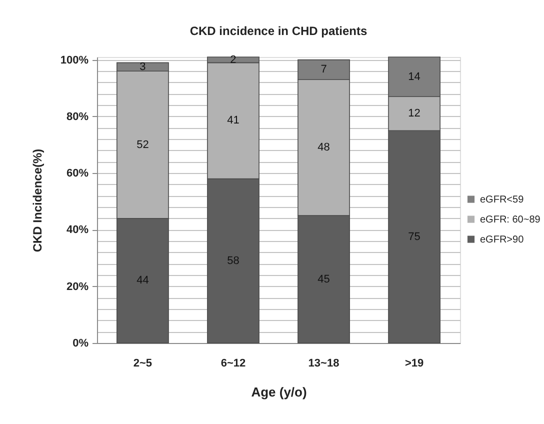  What do you see at coordinates (323, 70) in the screenshot?
I see `data-label: 7` at bounding box center [323, 70].